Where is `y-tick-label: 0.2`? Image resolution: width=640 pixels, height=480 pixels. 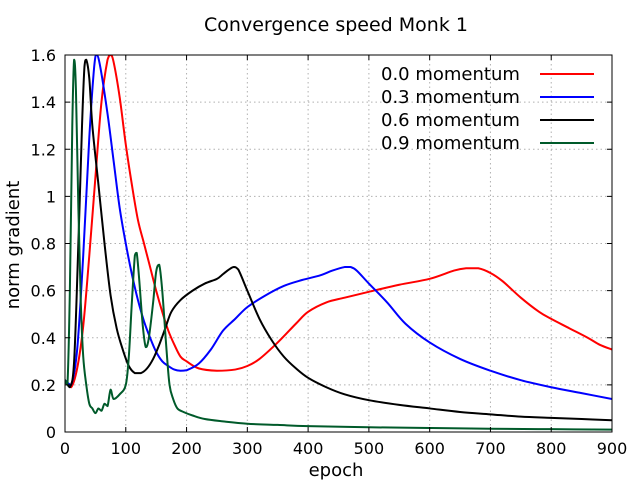 y-tick-label: 0.2 is located at coordinates (43, 385).